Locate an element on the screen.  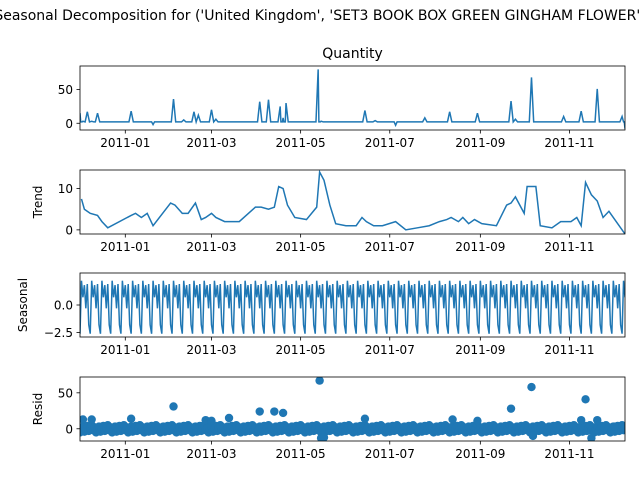
resid-x-tick-label: 2011-01 is located at coordinates (125, 454).